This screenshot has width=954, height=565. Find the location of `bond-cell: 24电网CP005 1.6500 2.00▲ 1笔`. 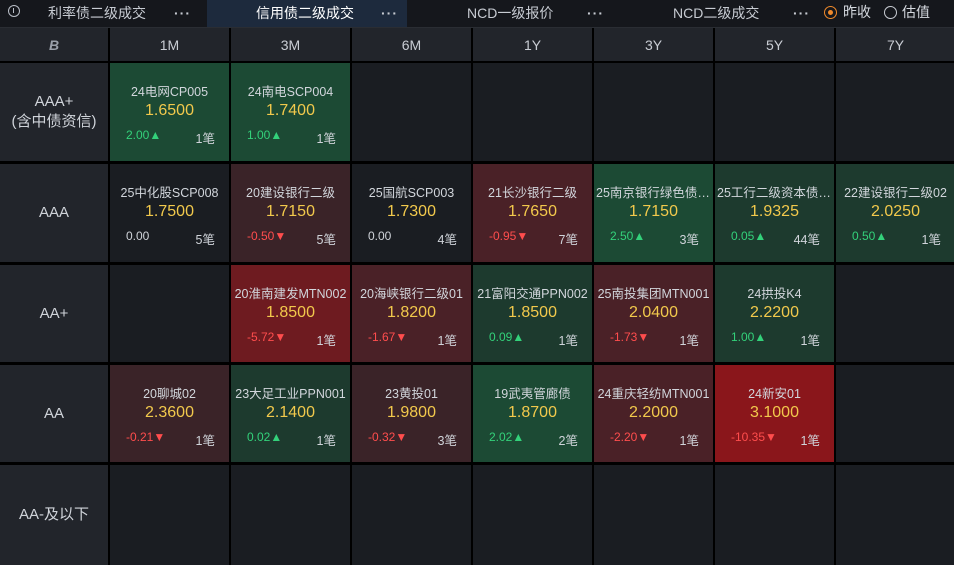

bond-cell: 24电网CP005 1.6500 2.00▲ 1笔 is located at coordinates (169, 112).